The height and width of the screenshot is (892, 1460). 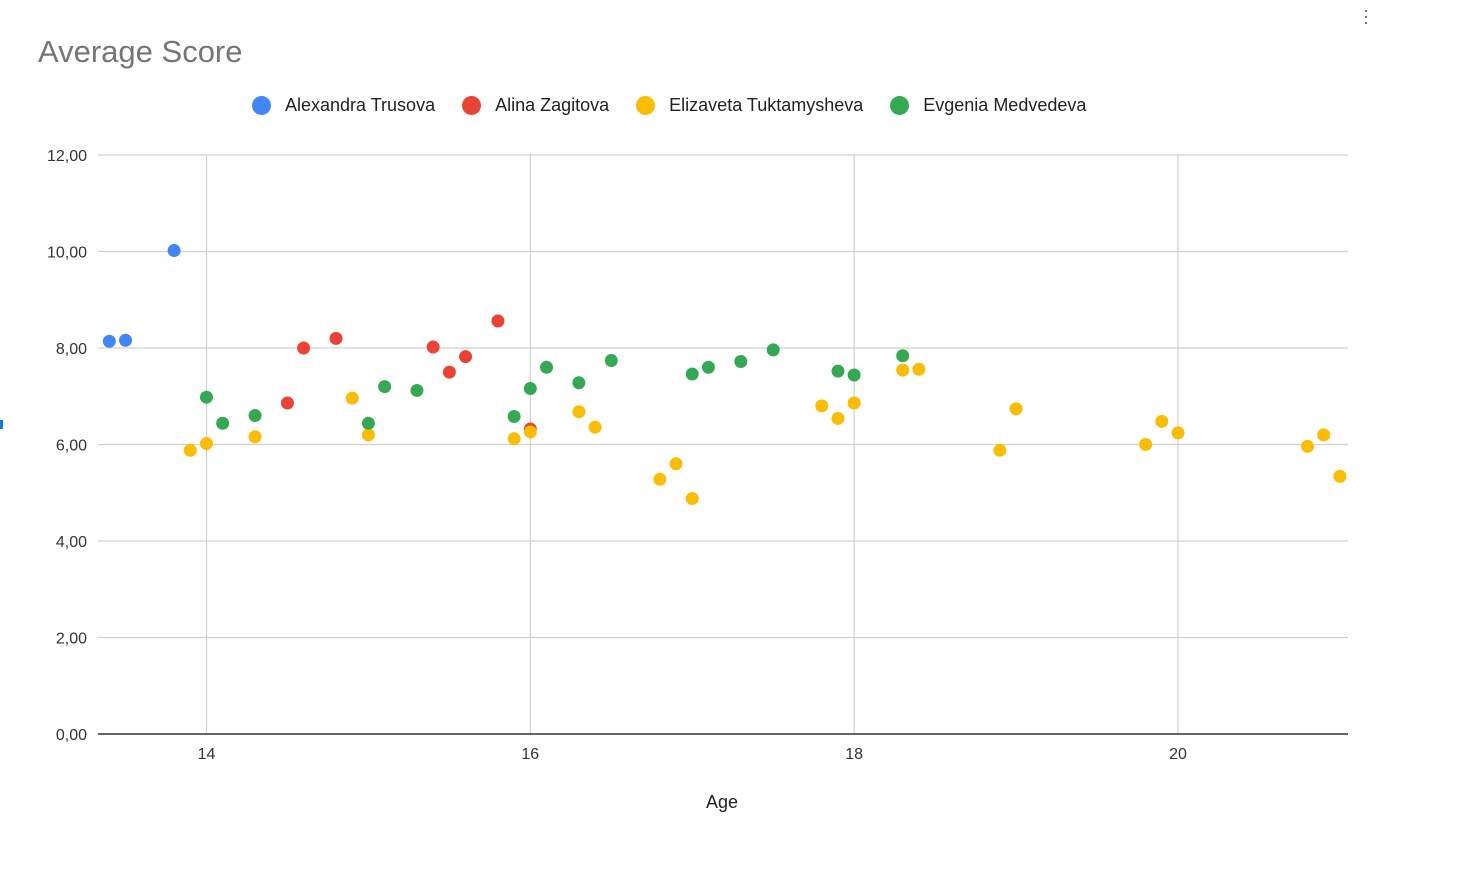 I want to click on legend-item: Alina Zagitova, so click(x=535, y=105).